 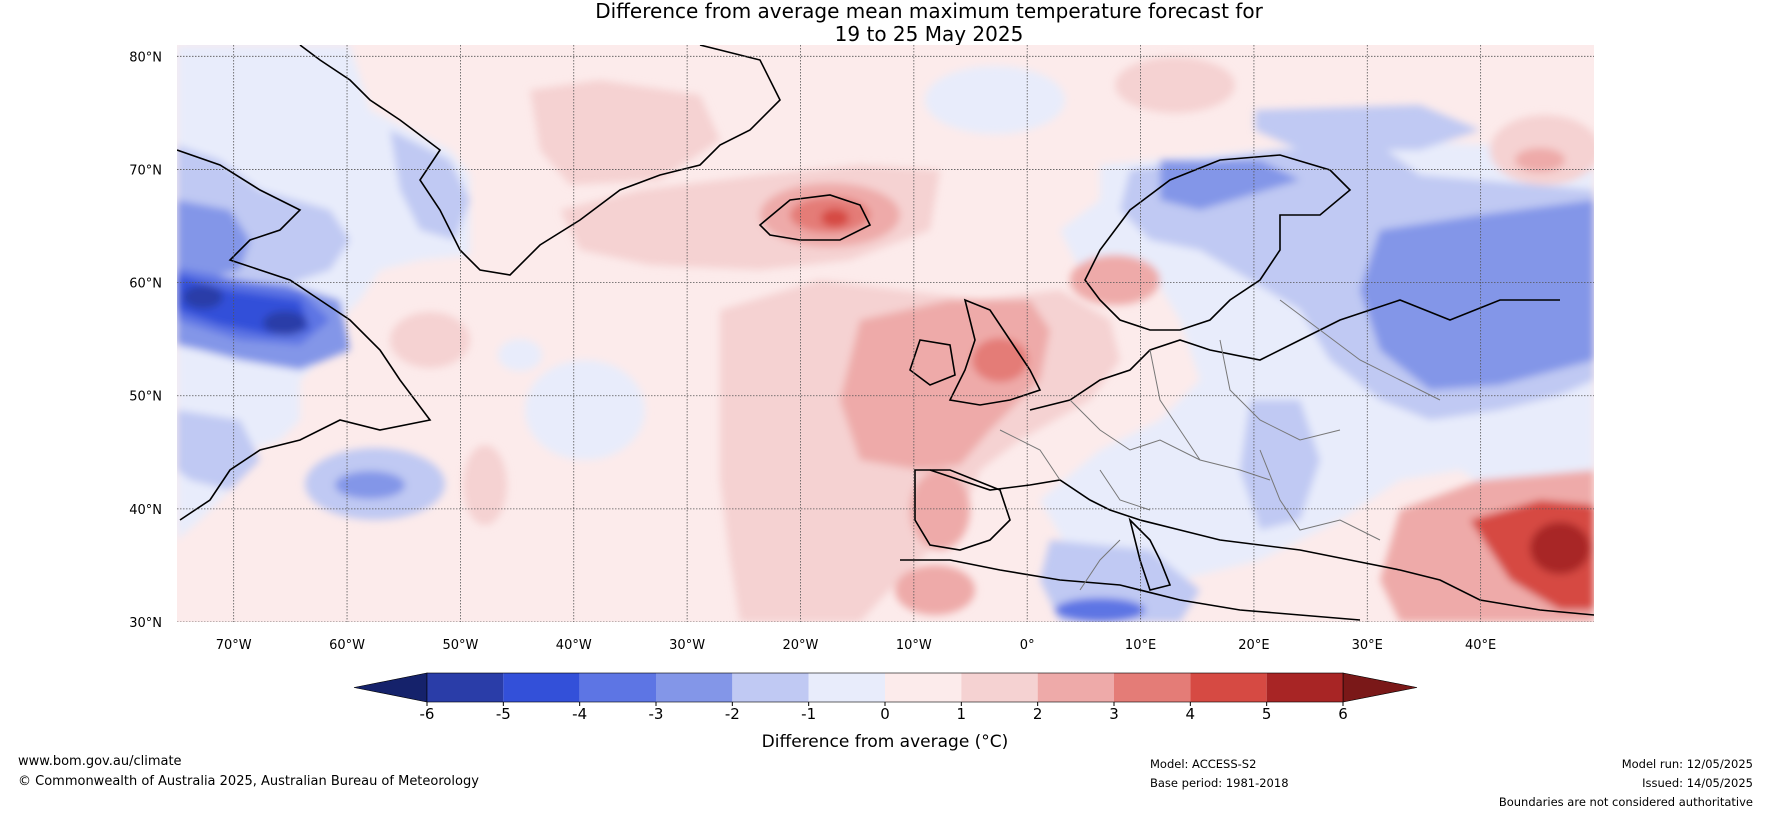 What do you see at coordinates (1100, 610) in the screenshot?
I see `cool-core-north-africa` at bounding box center [1100, 610].